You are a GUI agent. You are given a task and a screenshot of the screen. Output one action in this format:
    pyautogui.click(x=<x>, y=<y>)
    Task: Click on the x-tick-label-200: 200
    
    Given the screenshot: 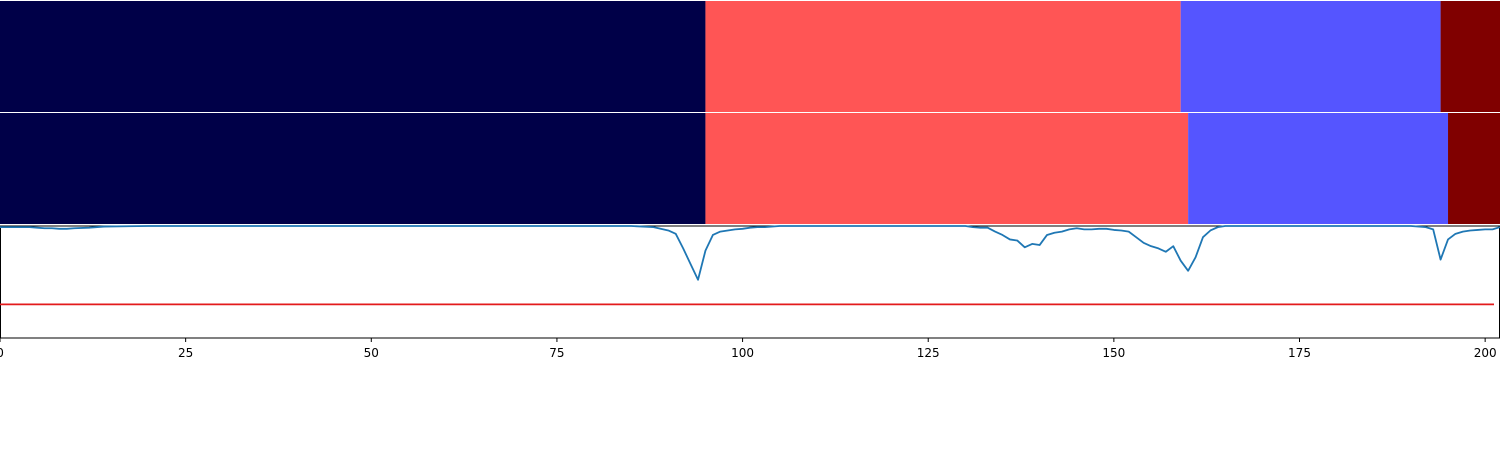 What is the action you would take?
    pyautogui.click(x=1485, y=353)
    